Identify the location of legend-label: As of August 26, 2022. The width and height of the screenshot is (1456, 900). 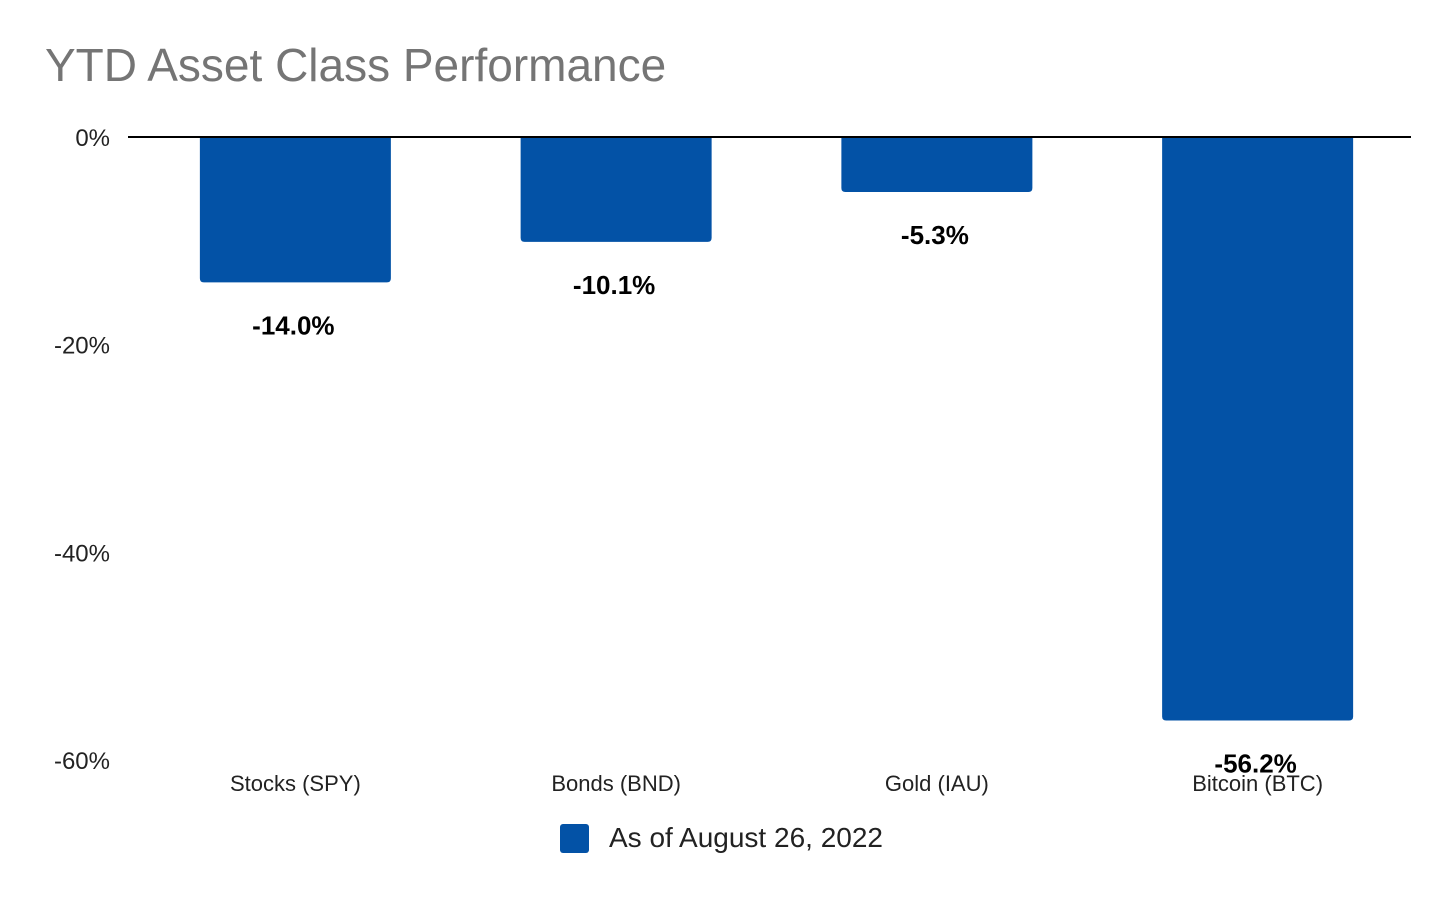
(746, 837).